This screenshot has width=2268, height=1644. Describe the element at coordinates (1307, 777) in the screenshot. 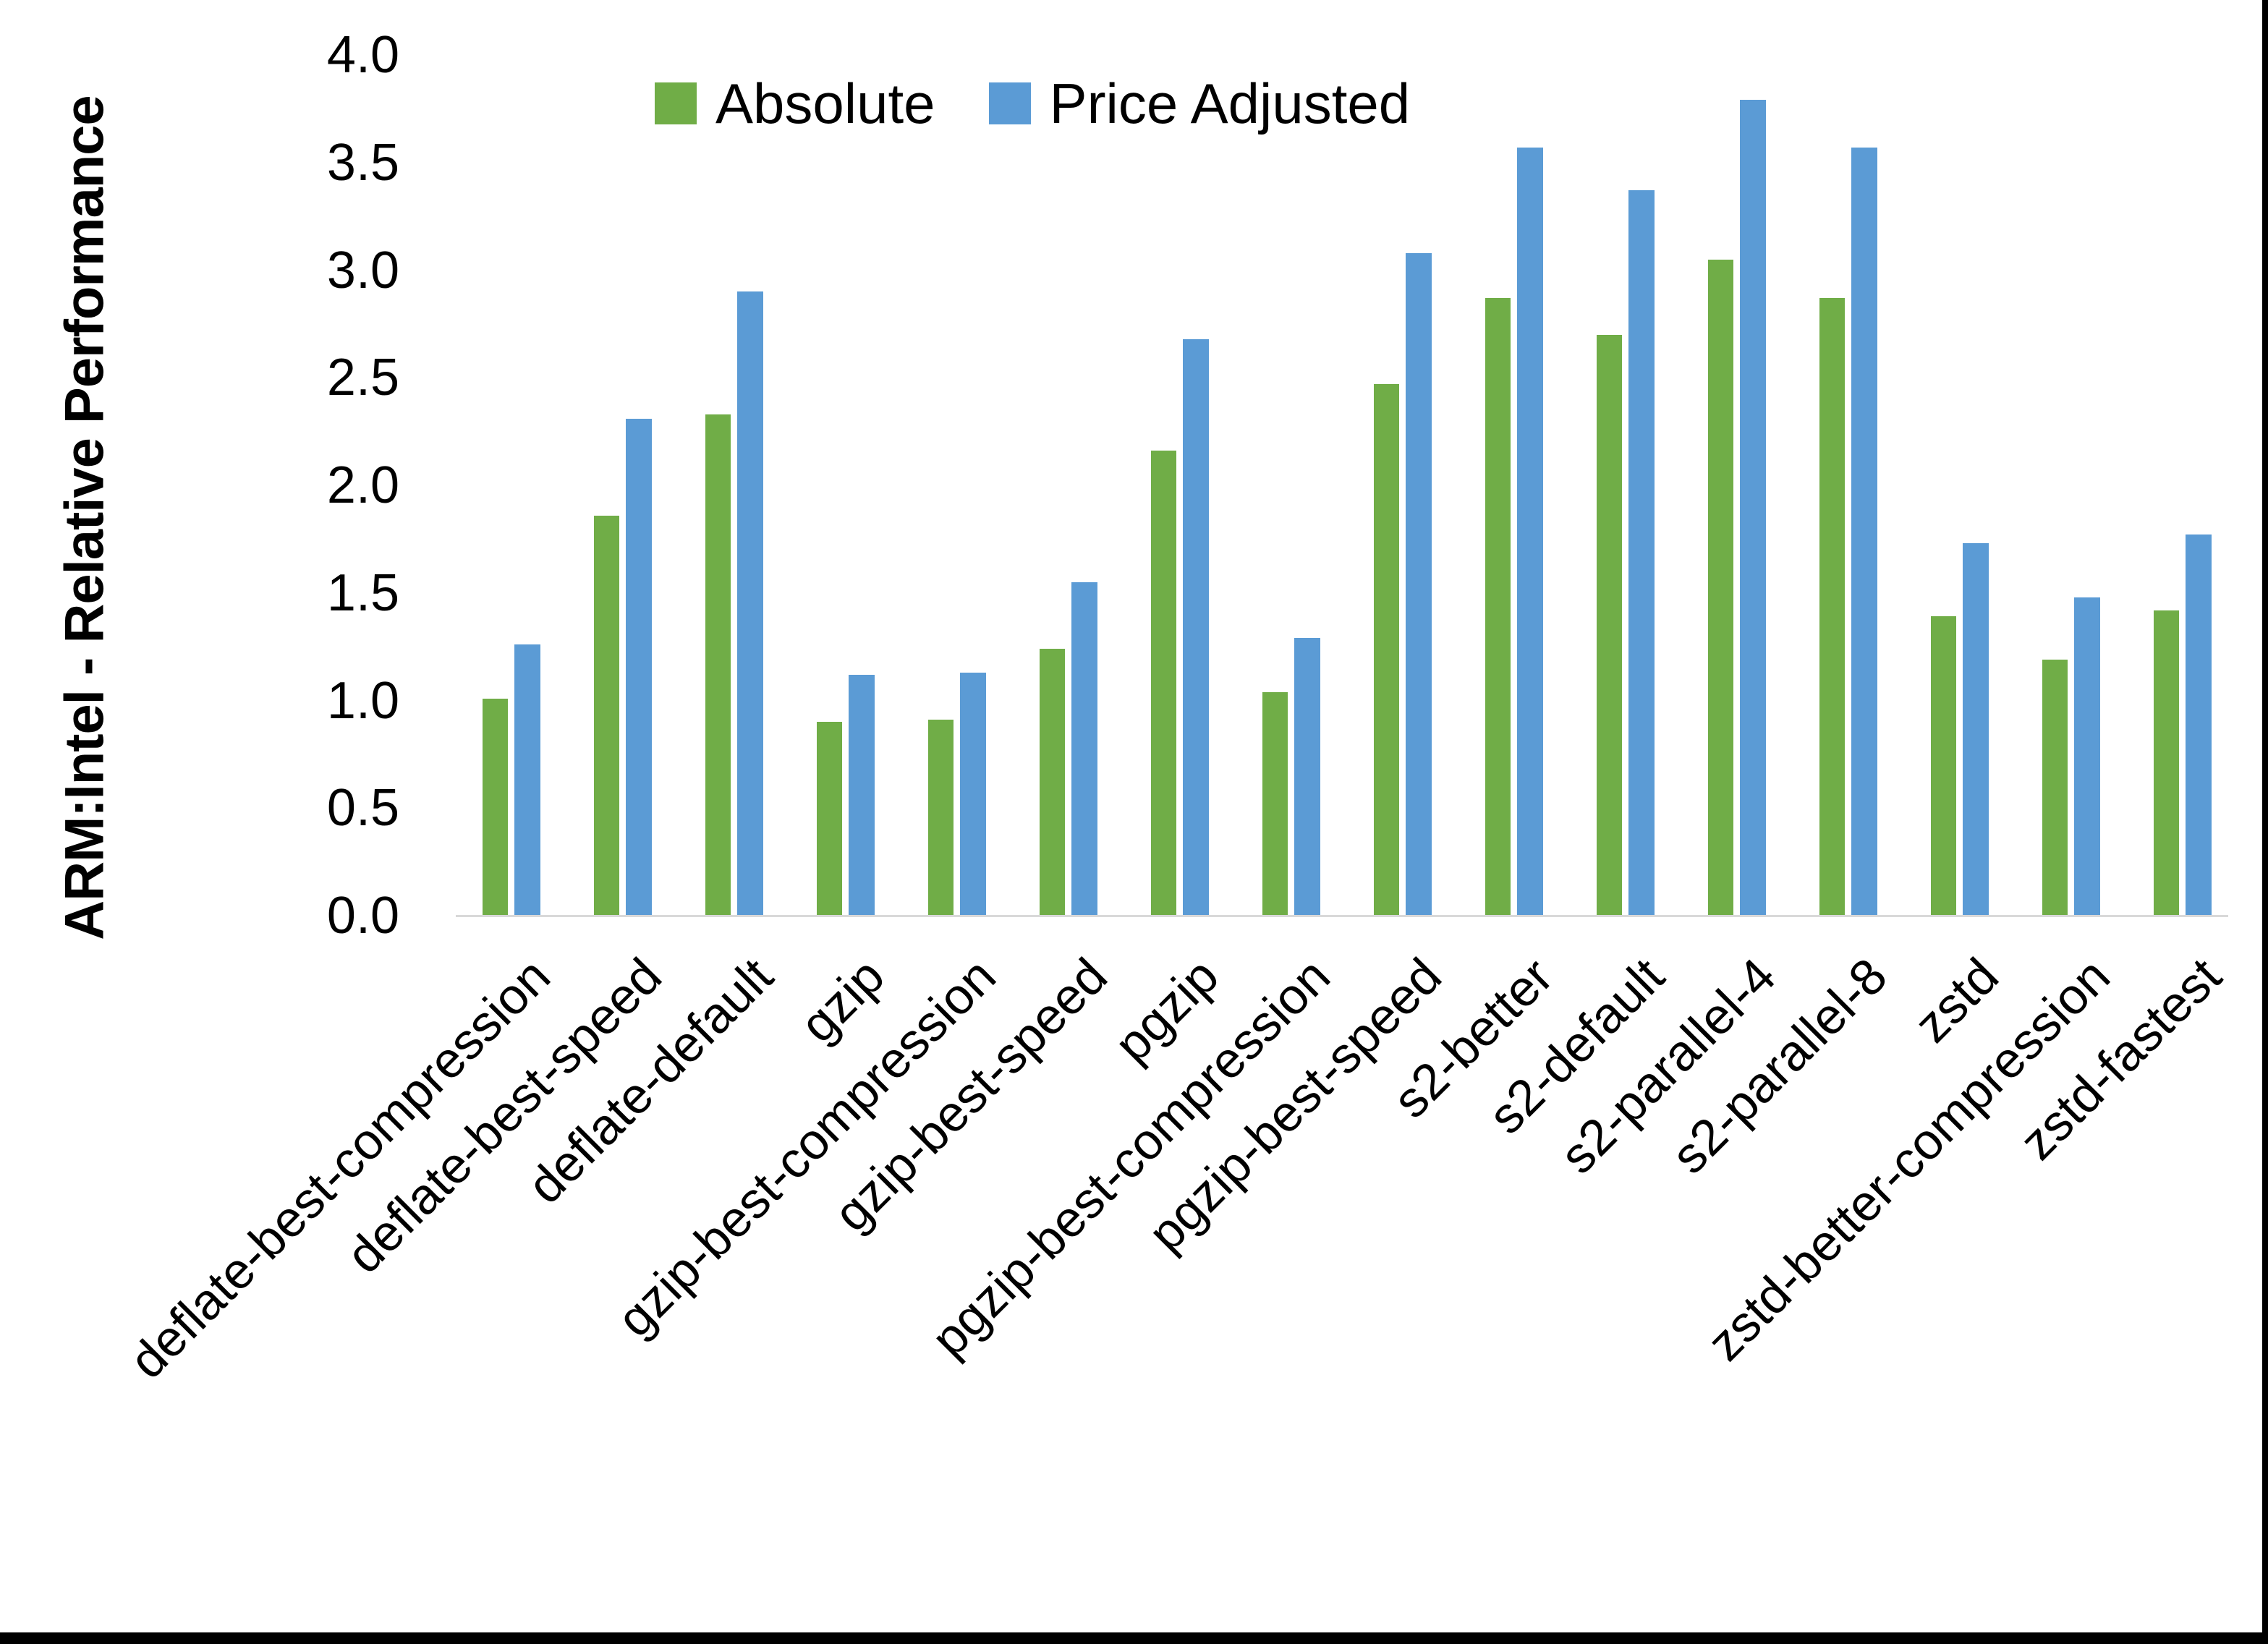

I see `bar-price-adjusted-pgzip-best-compression` at that location.